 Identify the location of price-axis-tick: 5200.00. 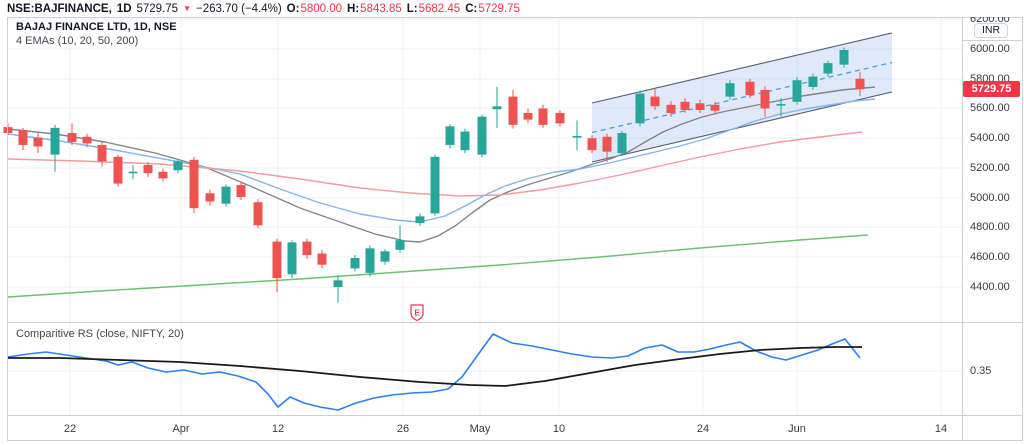
(990, 168).